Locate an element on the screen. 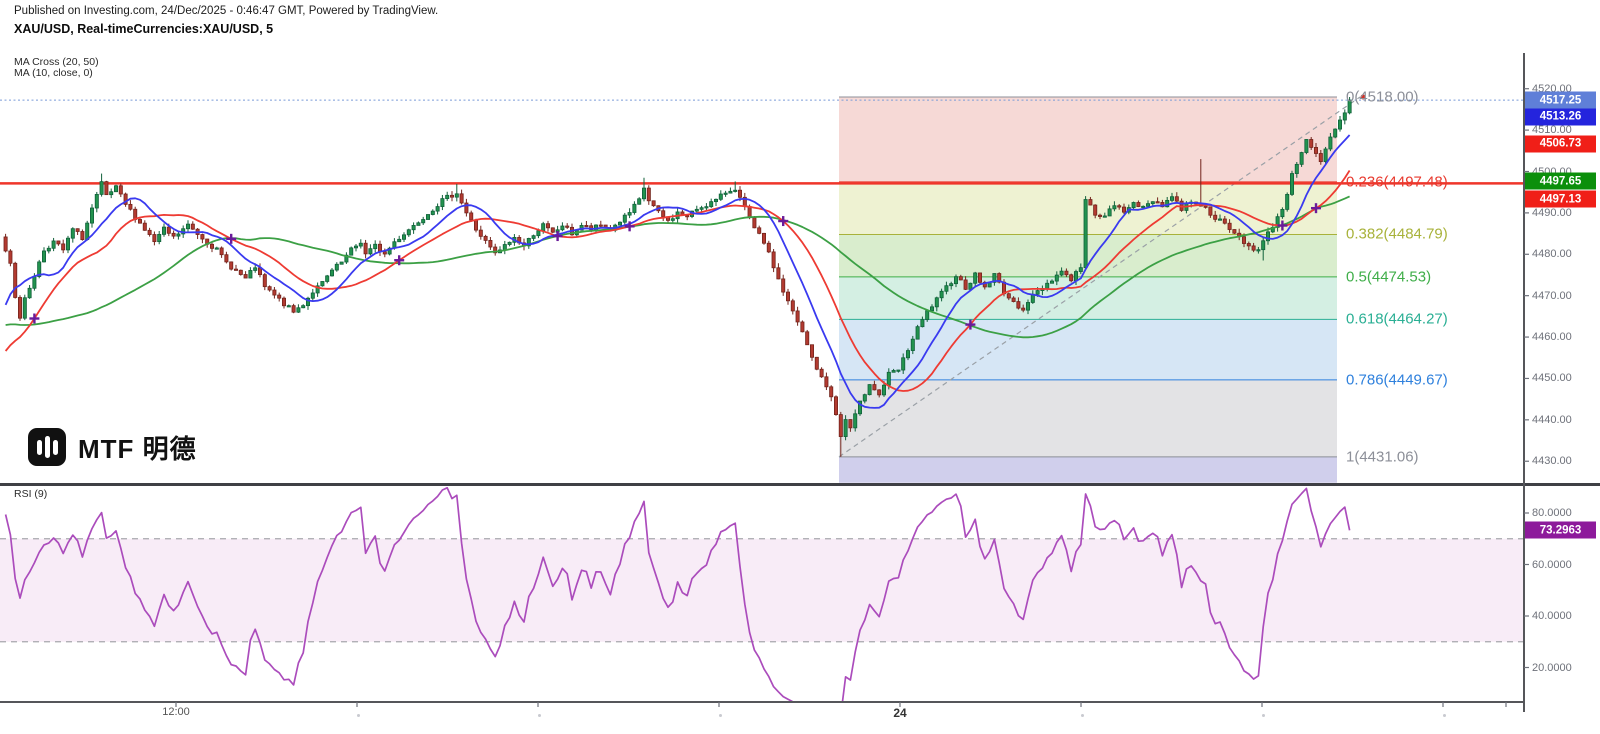 The image size is (1600, 734). fib-level-label: 1(4431.06) is located at coordinates (1382, 457).